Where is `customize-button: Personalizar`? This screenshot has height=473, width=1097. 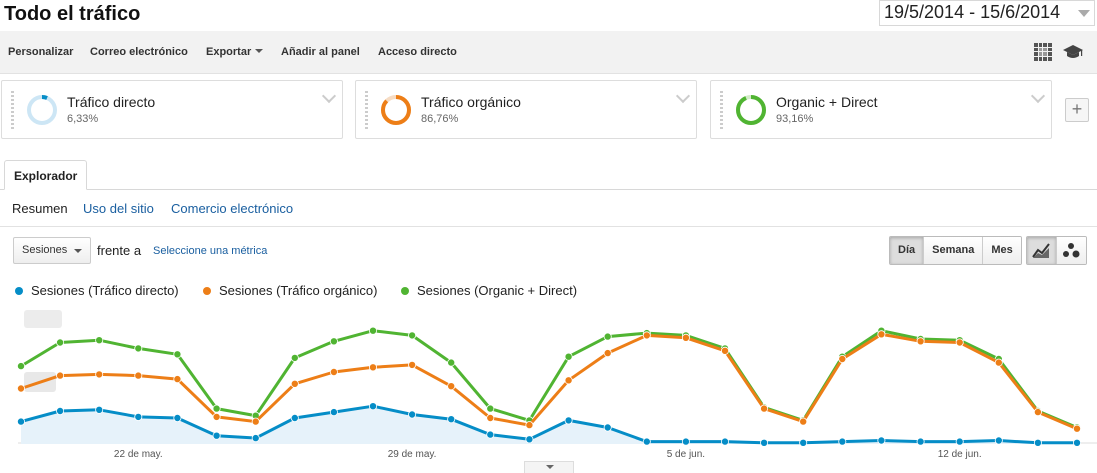
customize-button: Personalizar is located at coordinates (41, 52).